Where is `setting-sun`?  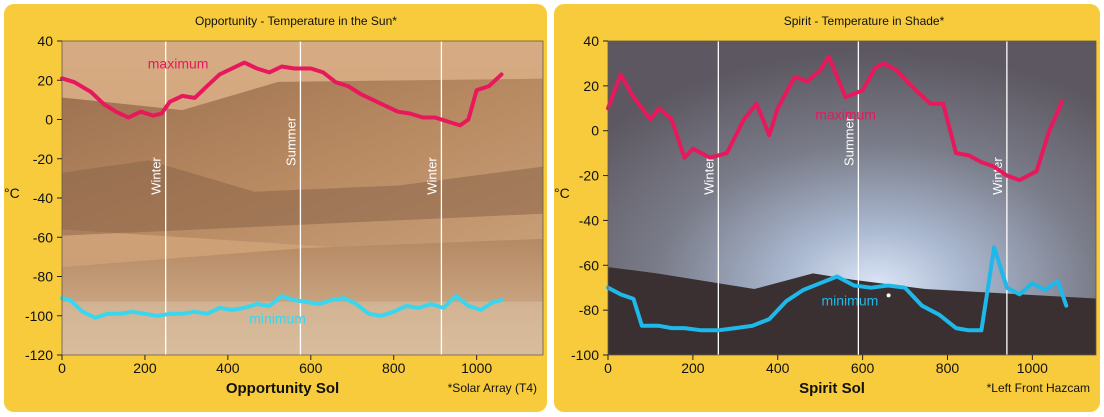 setting-sun is located at coordinates (888, 295).